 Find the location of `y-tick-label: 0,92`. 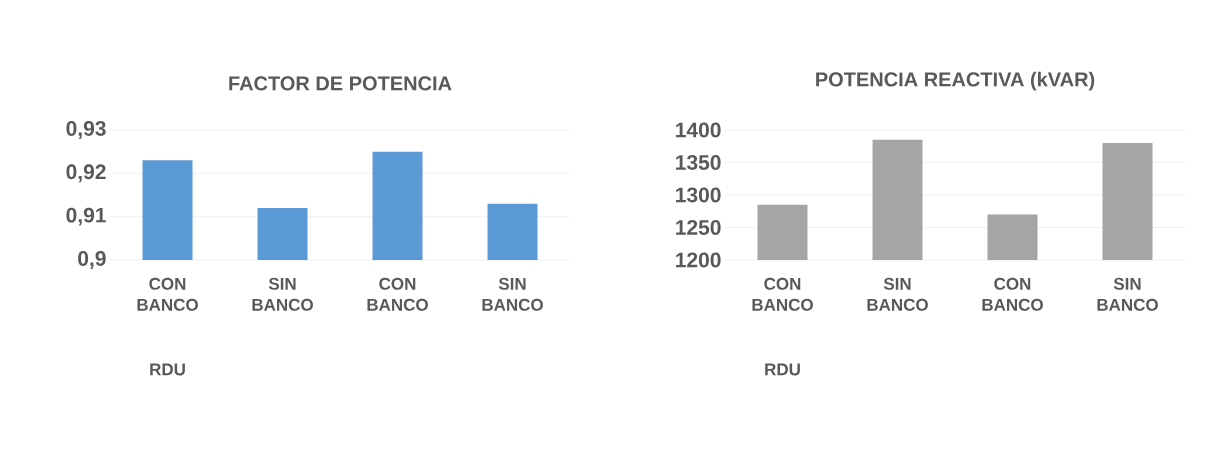

y-tick-label: 0,92 is located at coordinates (86, 173).